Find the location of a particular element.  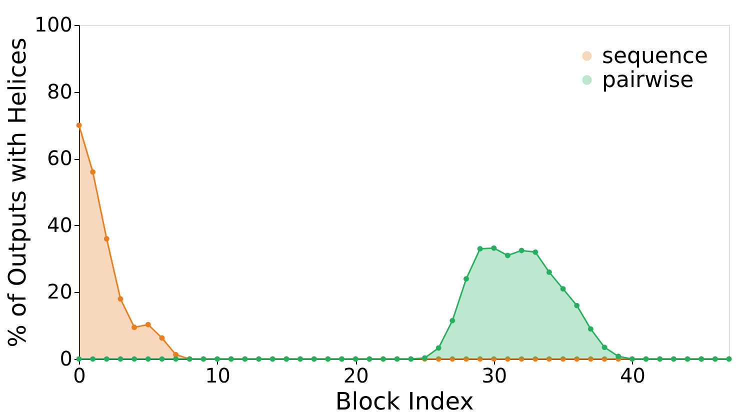

x-tick-label: 40 is located at coordinates (633, 376).